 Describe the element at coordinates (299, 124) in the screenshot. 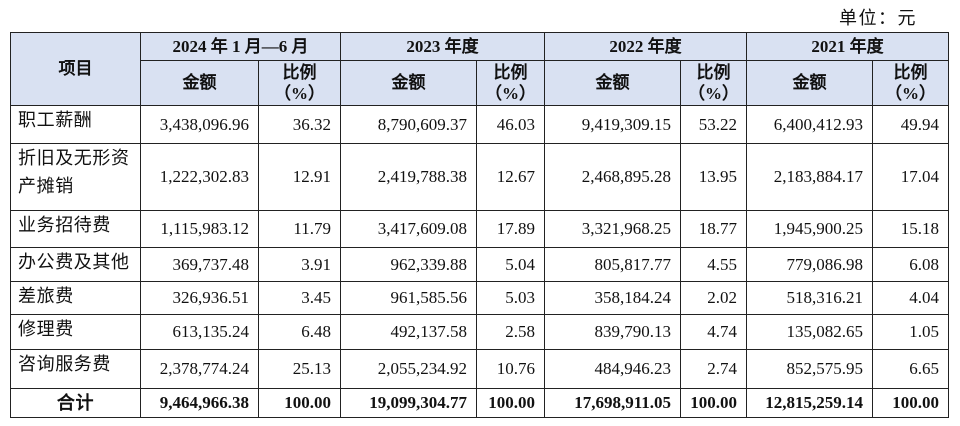

I see `ratio-cell: 36.32` at that location.